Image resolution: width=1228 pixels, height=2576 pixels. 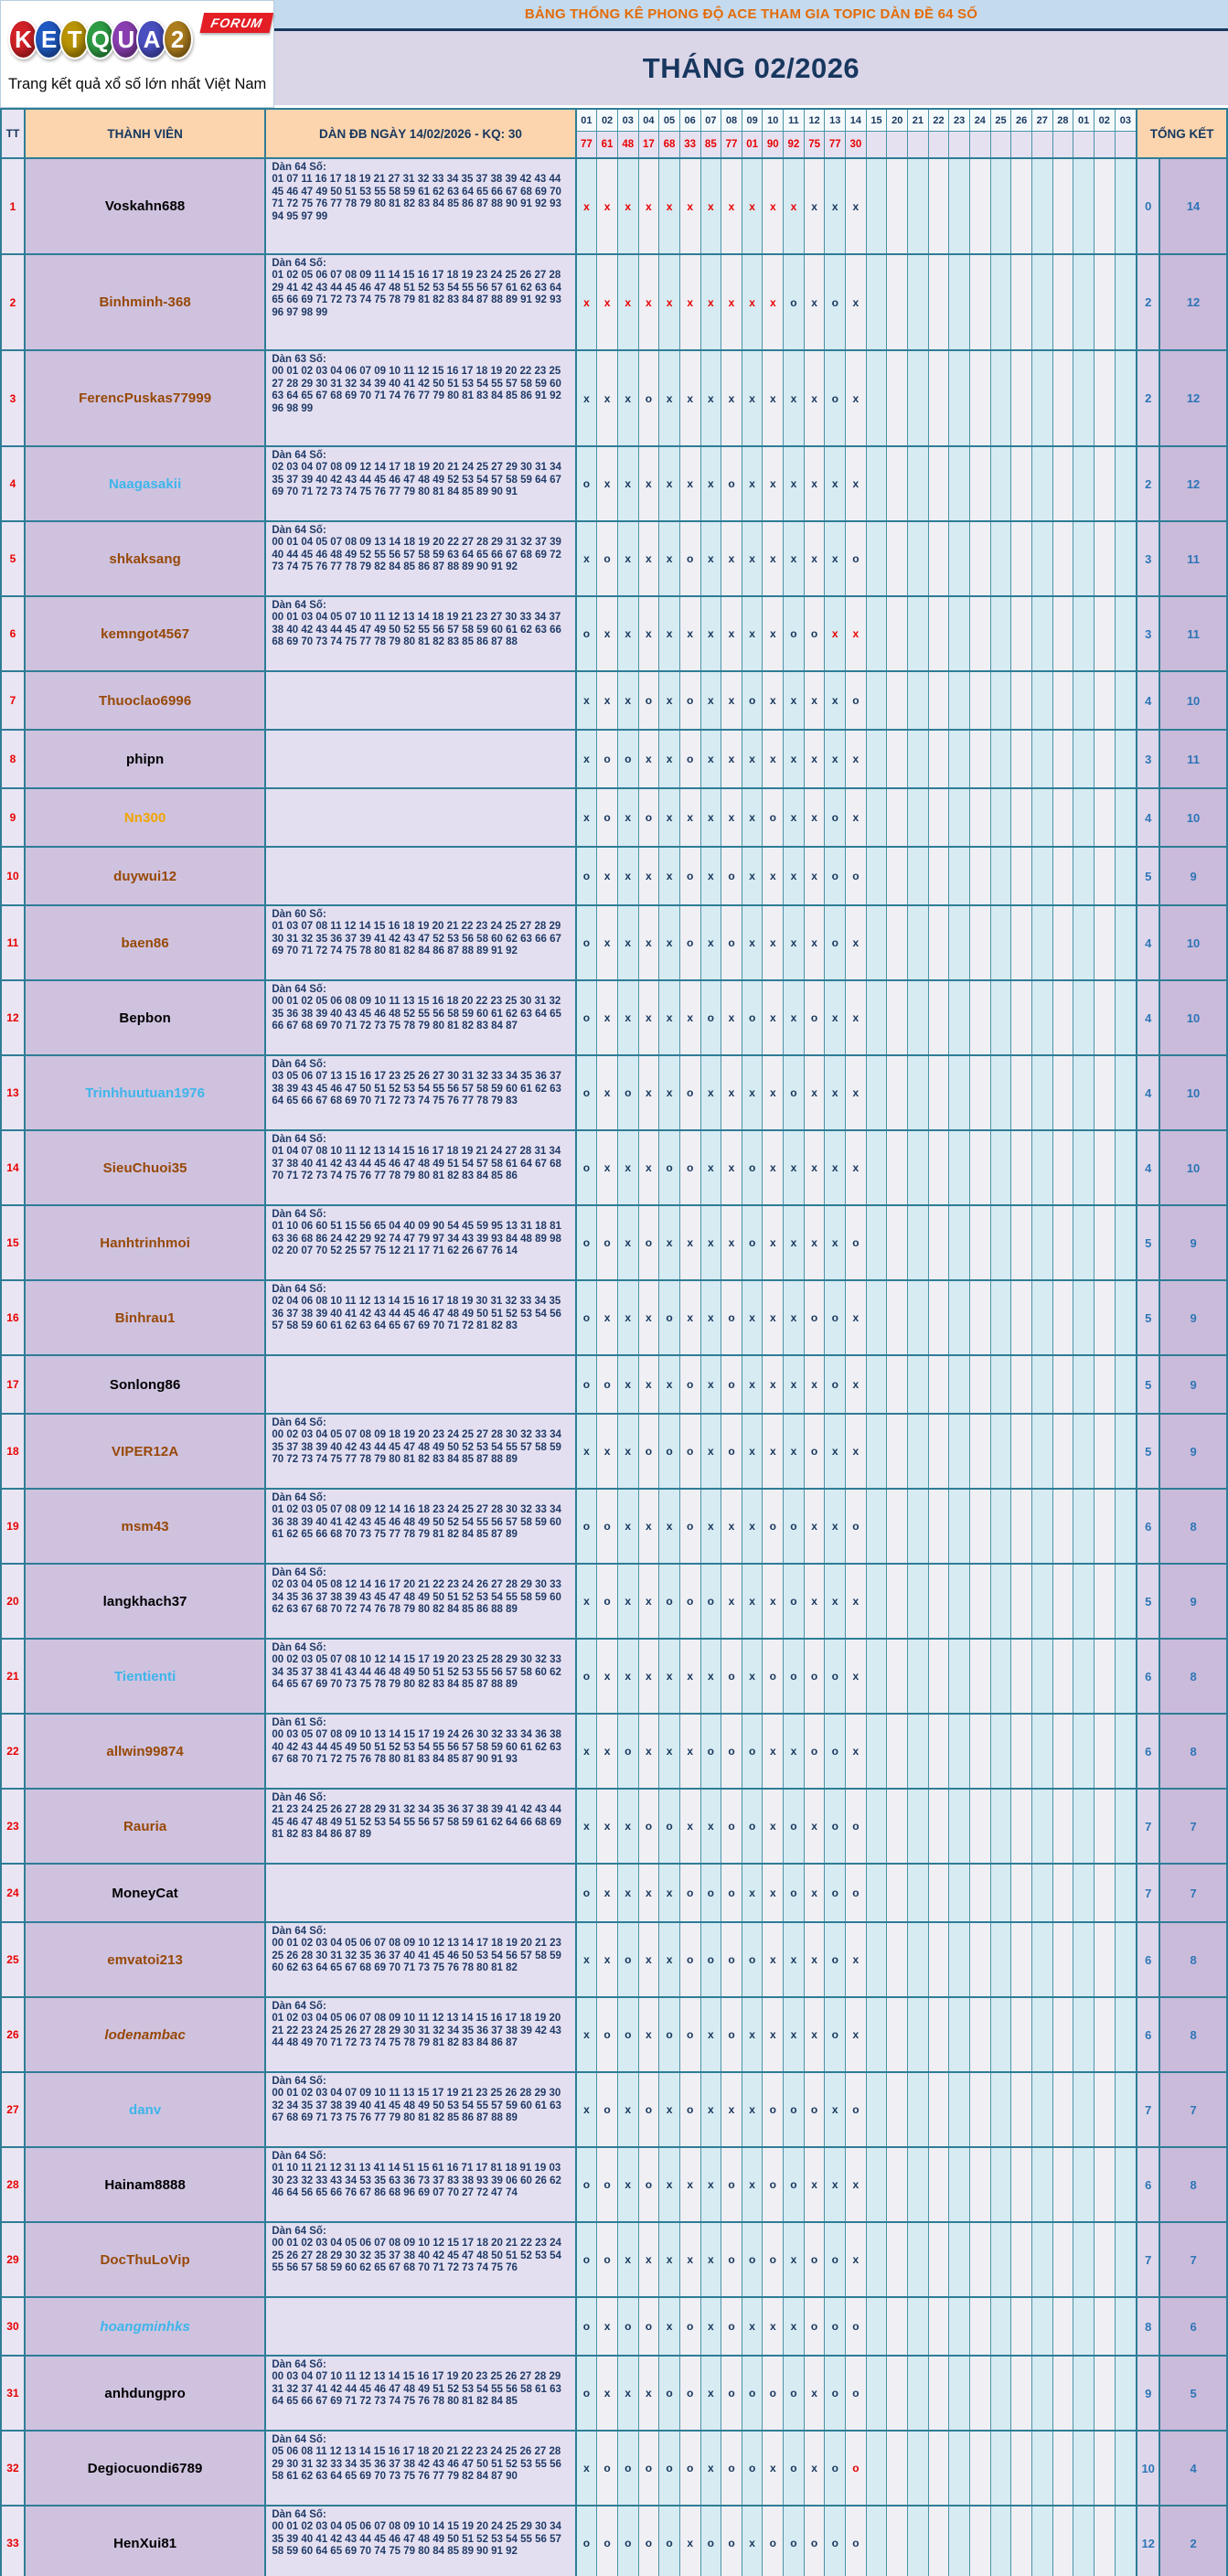 I want to click on mark-red: x, so click(x=669, y=302).